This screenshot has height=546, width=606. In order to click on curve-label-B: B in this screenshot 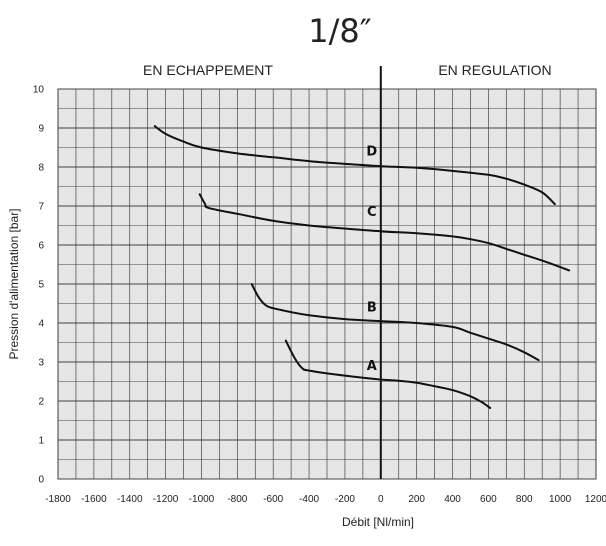, I will do `click(372, 307)`.